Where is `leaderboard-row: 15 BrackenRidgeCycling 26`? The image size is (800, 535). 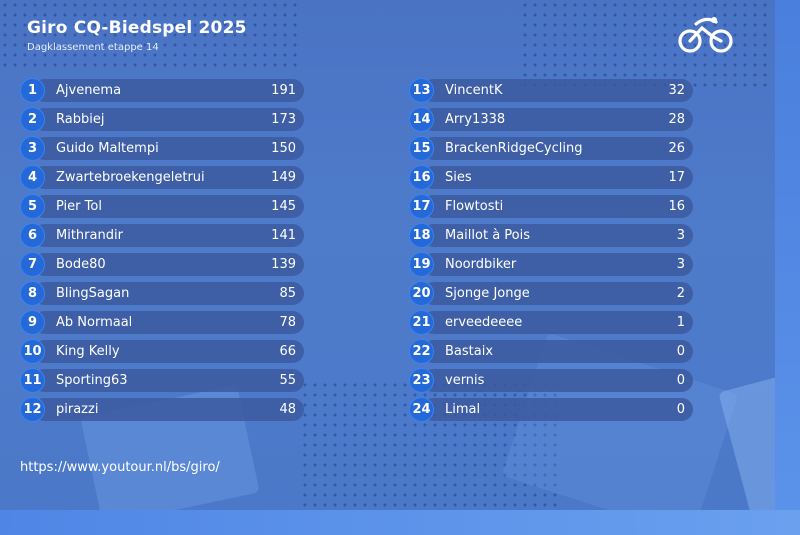
leaderboard-row: 15 BrackenRidgeCycling 26 is located at coordinates (551, 148).